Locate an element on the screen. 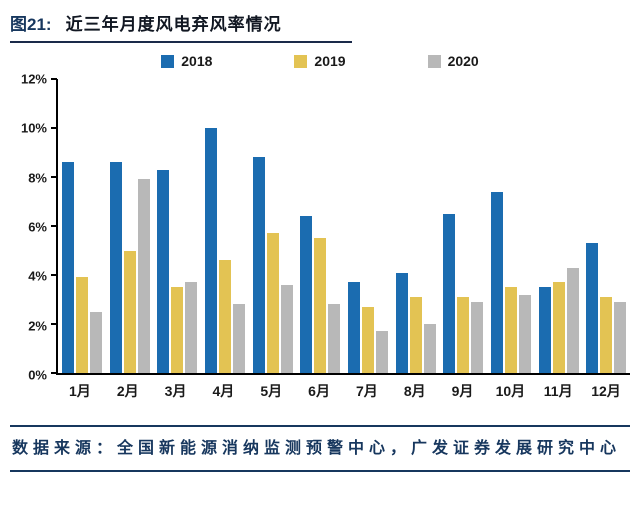 The image size is (640, 514). legend-swatch-2019 is located at coordinates (301, 61).